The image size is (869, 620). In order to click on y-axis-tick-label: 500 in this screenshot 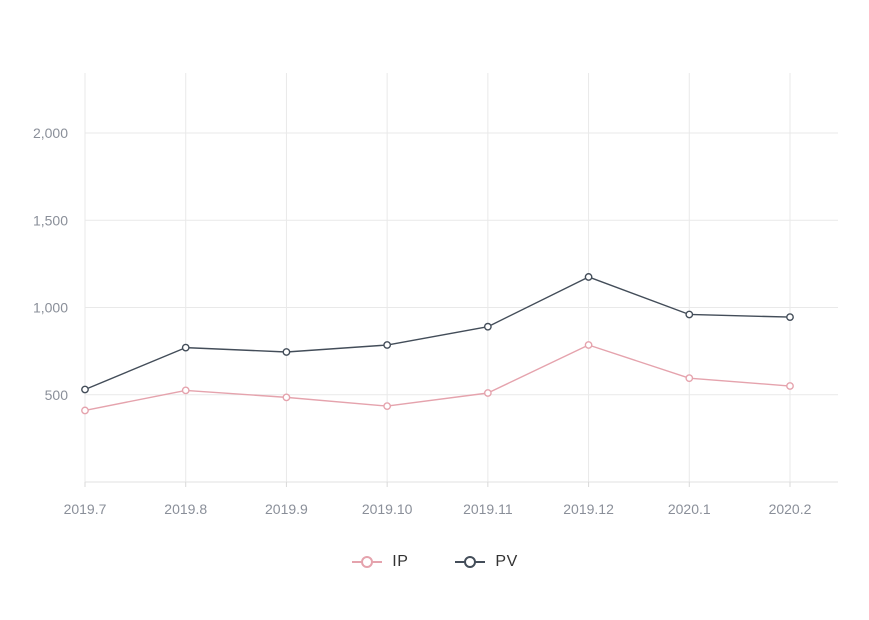, I will do `click(57, 395)`.